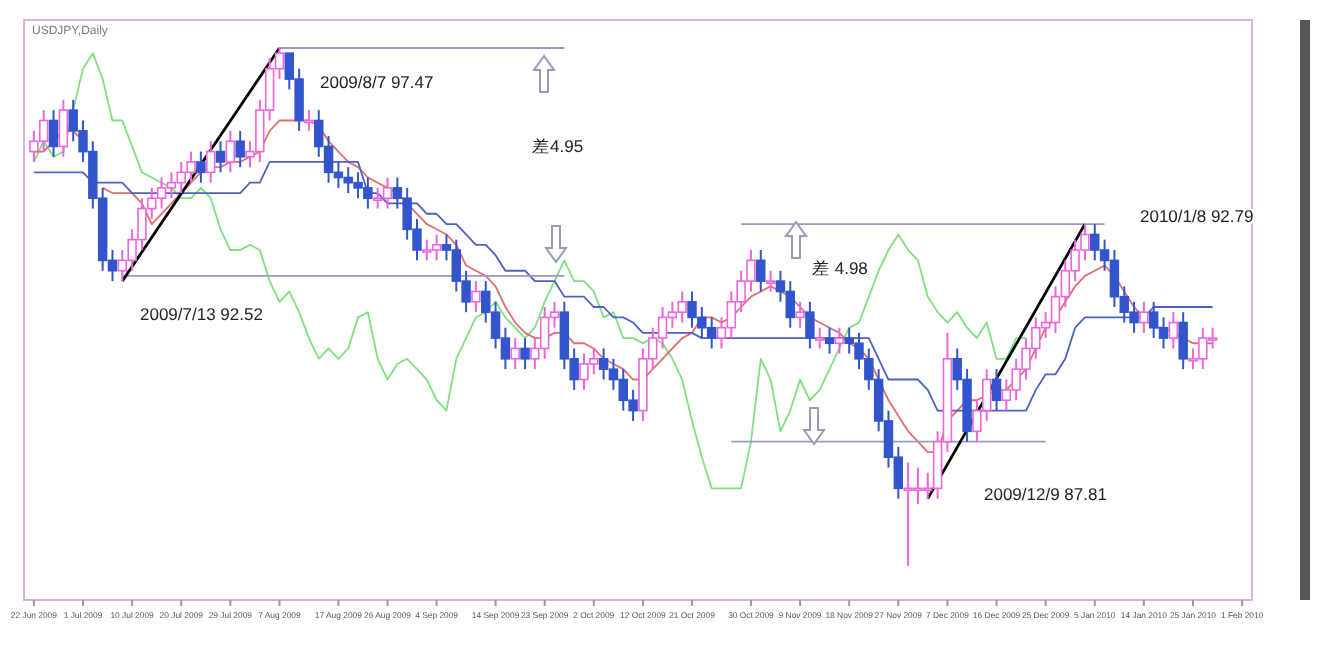 This screenshot has width=1338, height=666. What do you see at coordinates (1046, 494) in the screenshot?
I see `annotation: 2009/12/9 87.81` at bounding box center [1046, 494].